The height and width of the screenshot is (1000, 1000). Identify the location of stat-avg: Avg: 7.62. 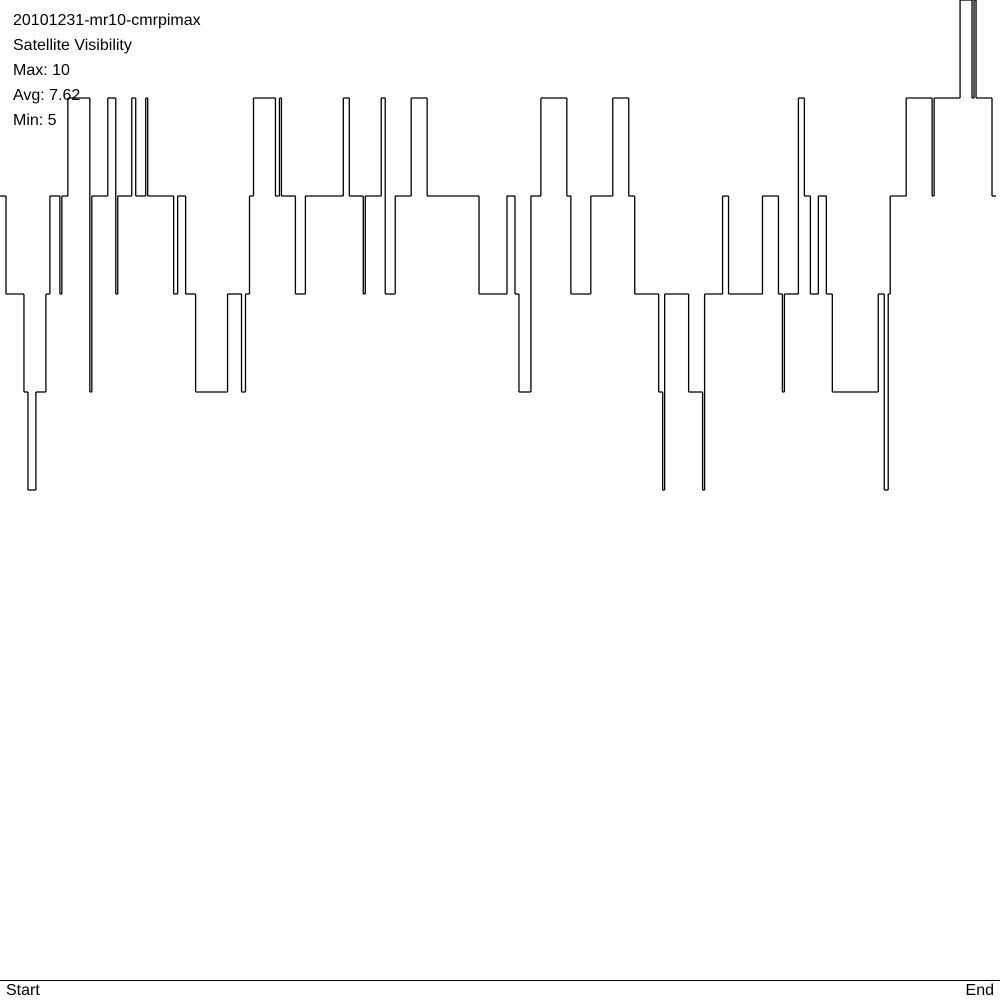
(46, 95).